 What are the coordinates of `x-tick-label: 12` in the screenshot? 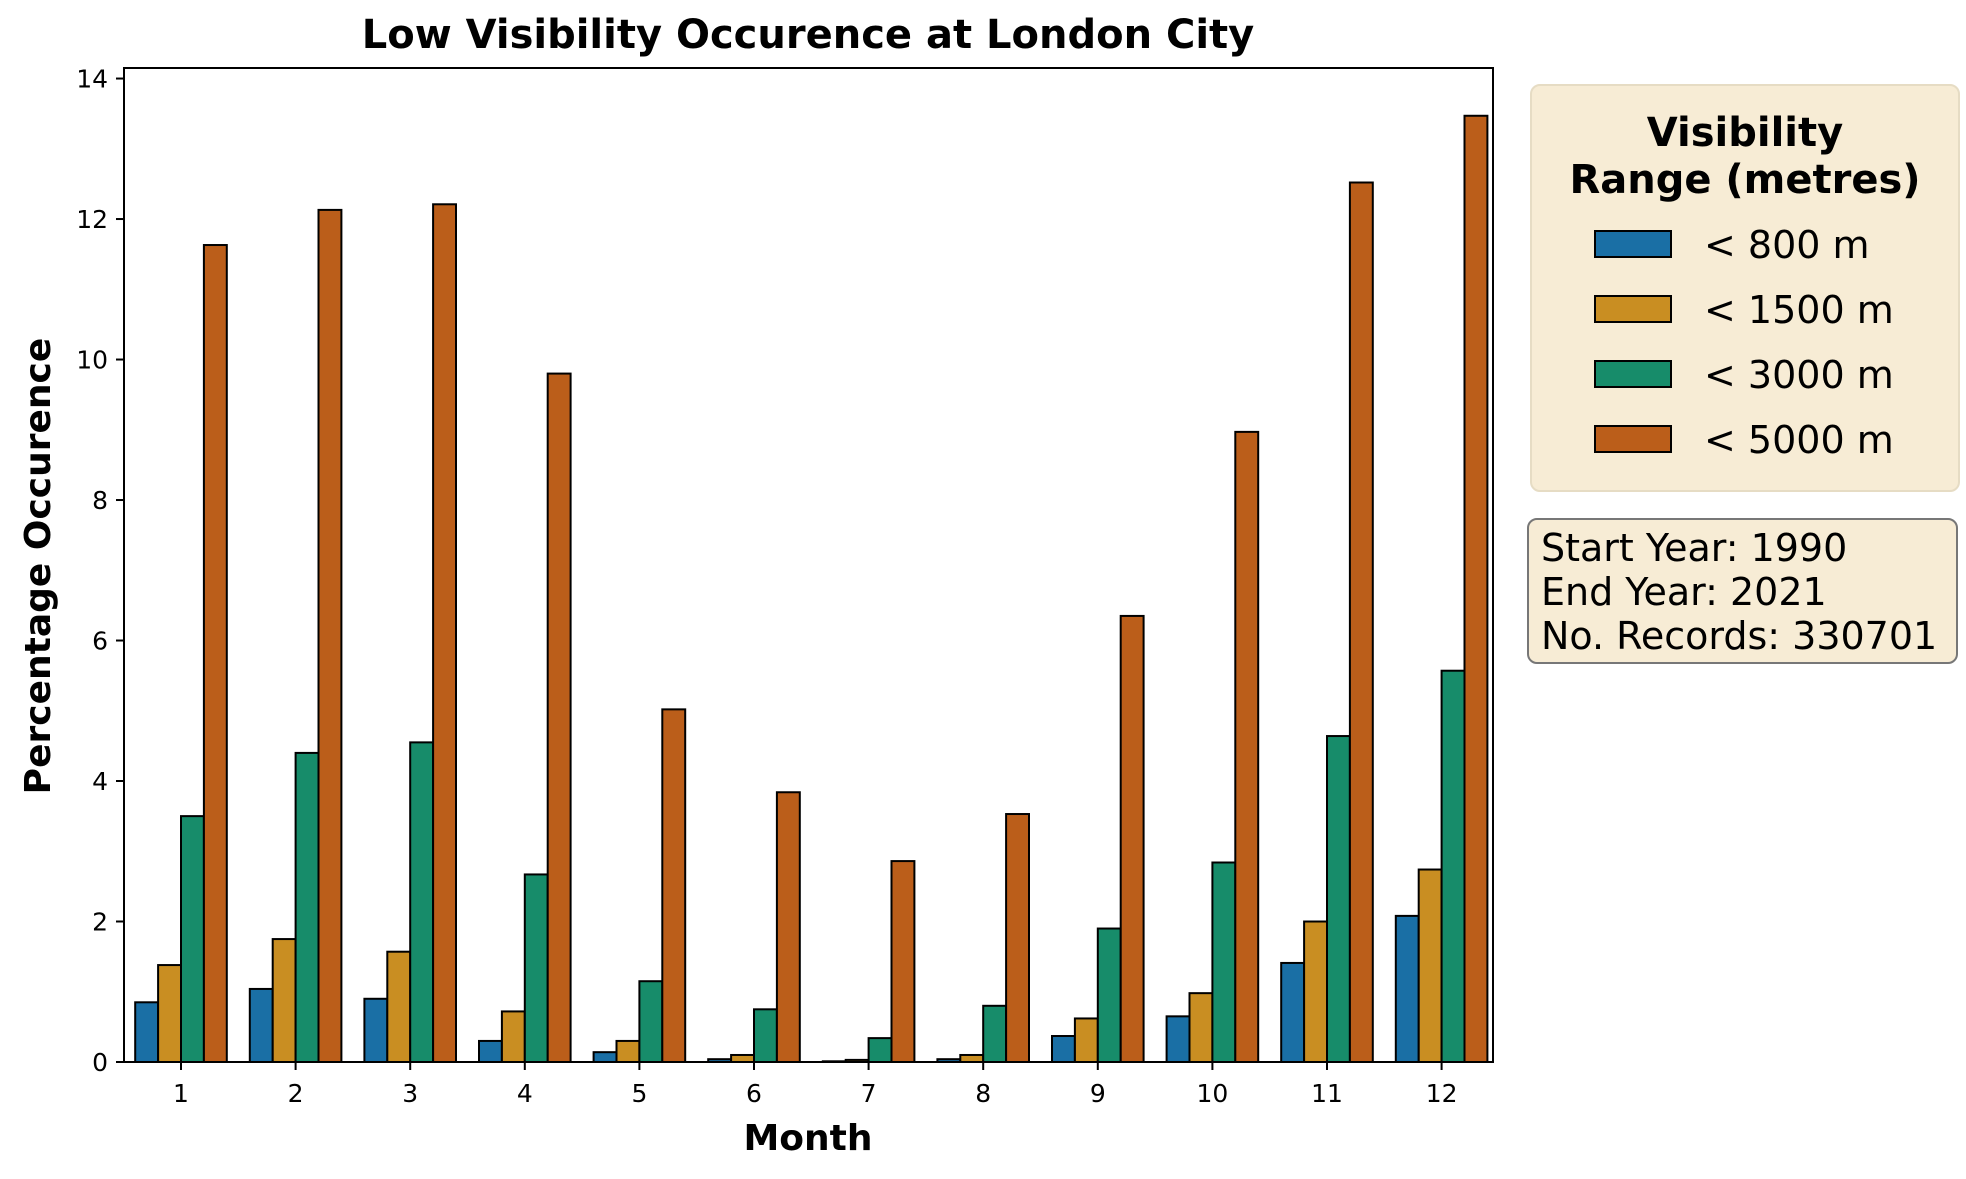 It's located at (1442, 1093).